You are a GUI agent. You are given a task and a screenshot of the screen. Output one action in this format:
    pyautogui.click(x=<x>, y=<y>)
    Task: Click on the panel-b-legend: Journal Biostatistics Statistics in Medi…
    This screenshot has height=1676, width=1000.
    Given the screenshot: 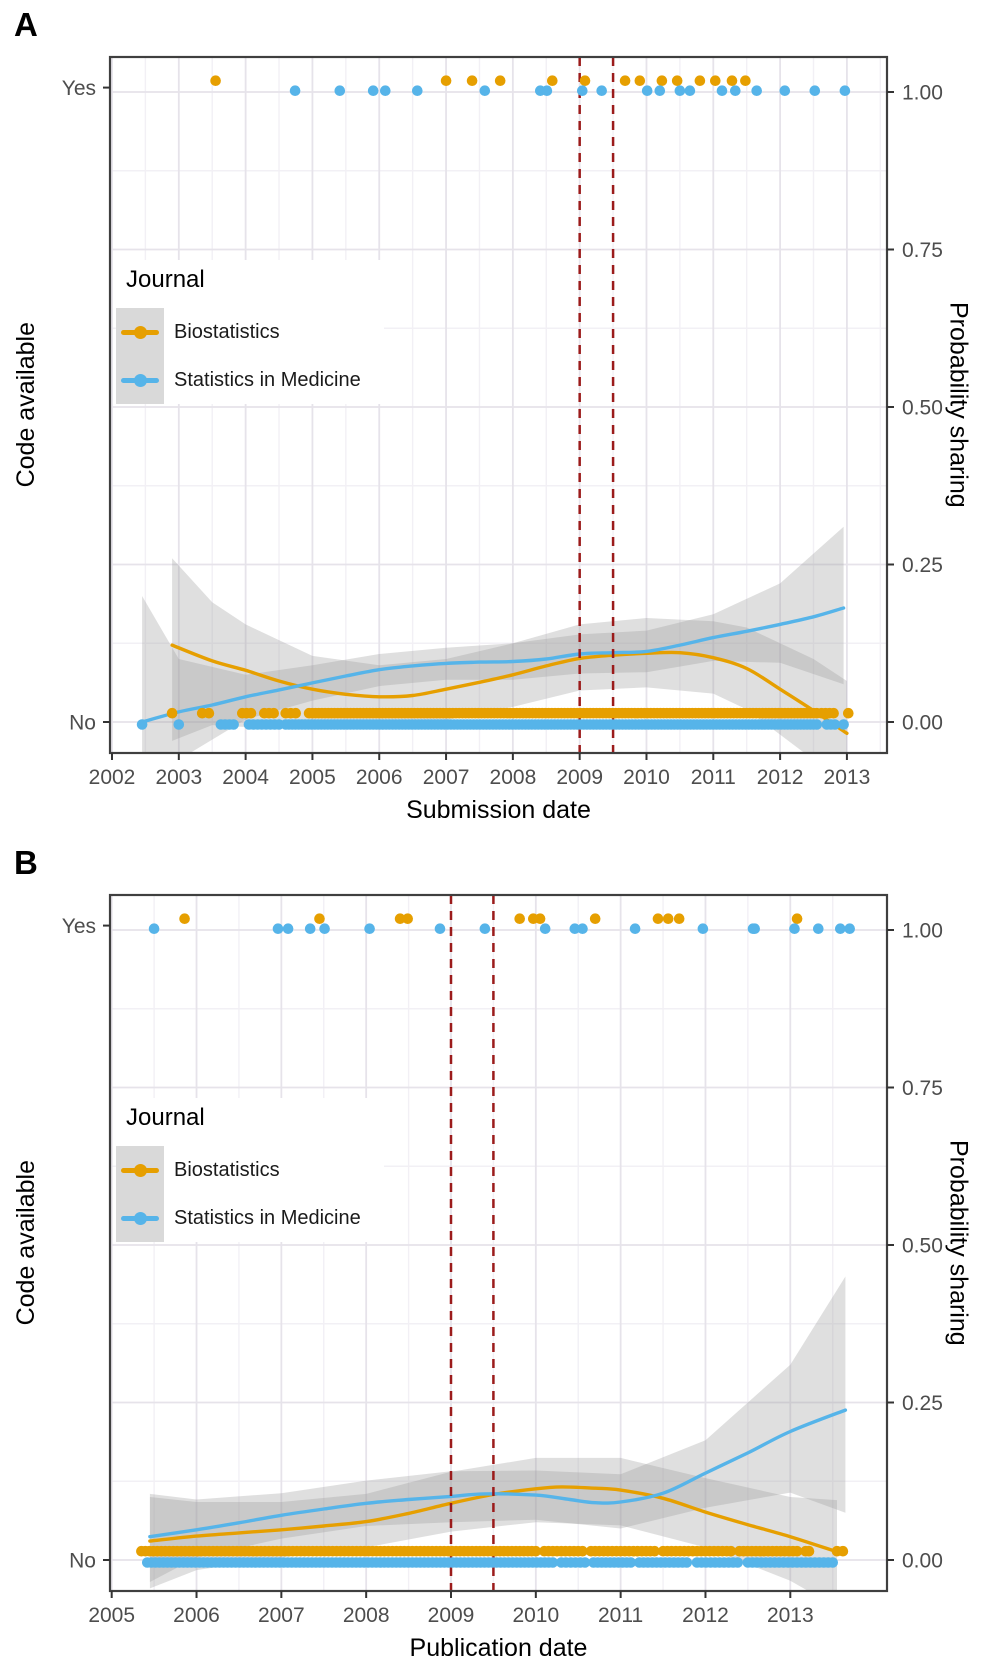 What is the action you would take?
    pyautogui.click(x=250, y=1170)
    